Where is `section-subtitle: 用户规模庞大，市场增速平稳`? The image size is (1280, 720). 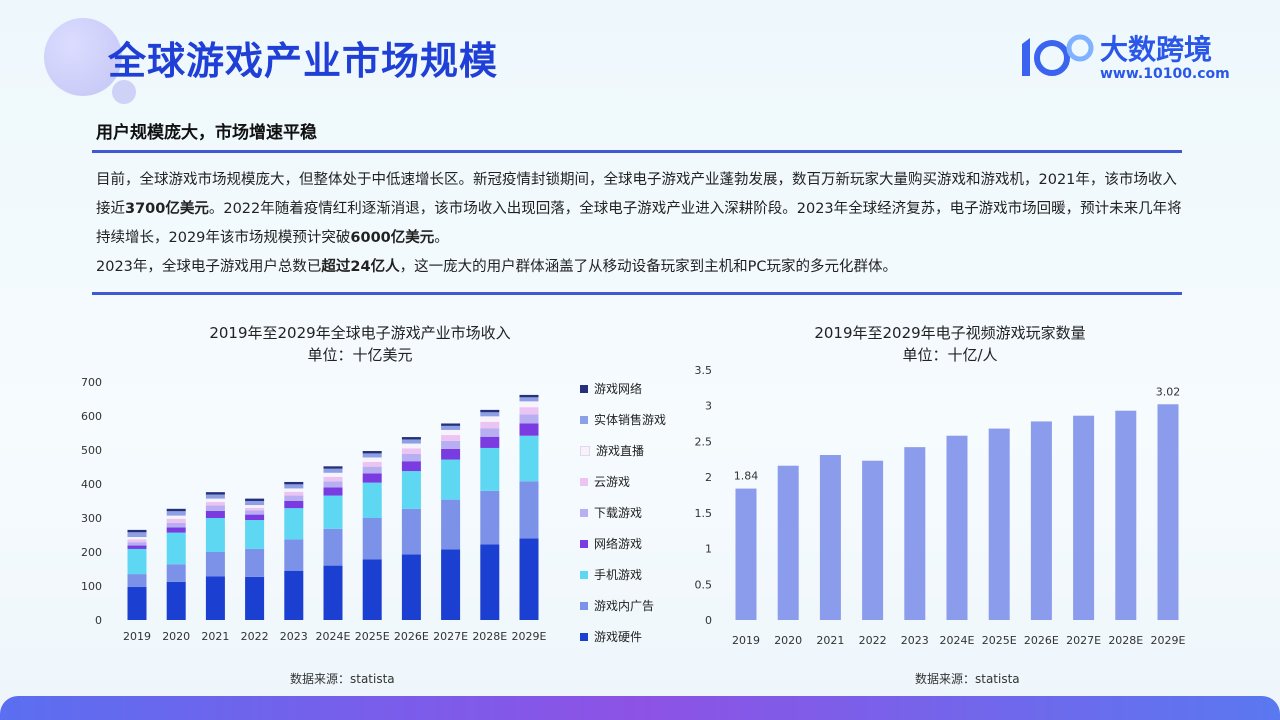 section-subtitle: 用户规模庞大，市场增速平稳 is located at coordinates (206, 133).